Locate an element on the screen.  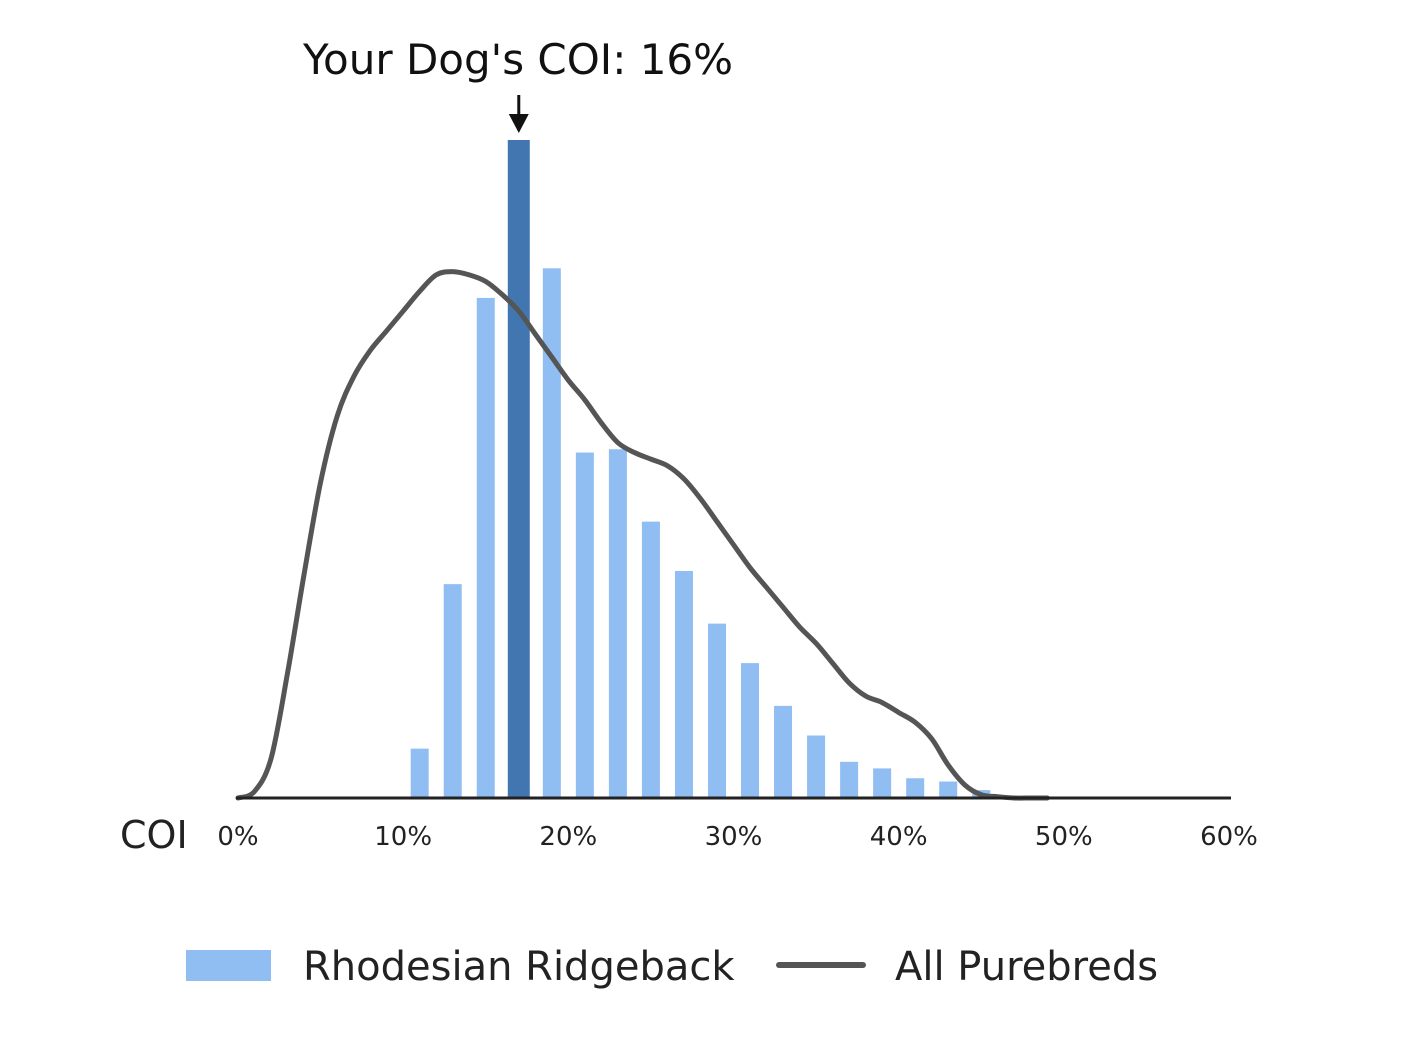
x-tick-label: 50% is located at coordinates (1064, 837).